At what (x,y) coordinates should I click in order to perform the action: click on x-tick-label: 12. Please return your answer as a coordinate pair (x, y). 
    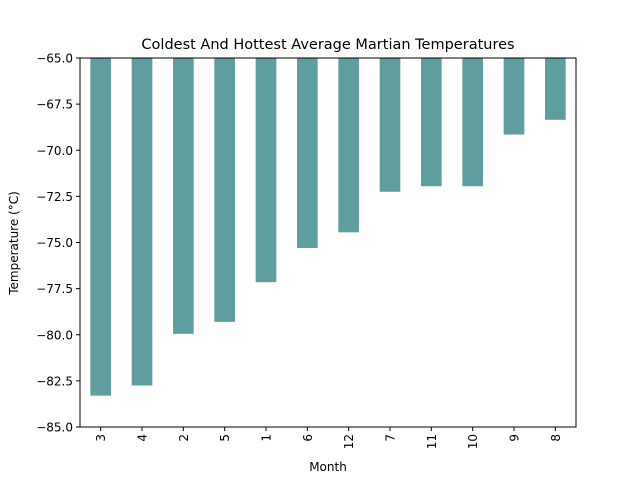
    Looking at the image, I should click on (349, 441).